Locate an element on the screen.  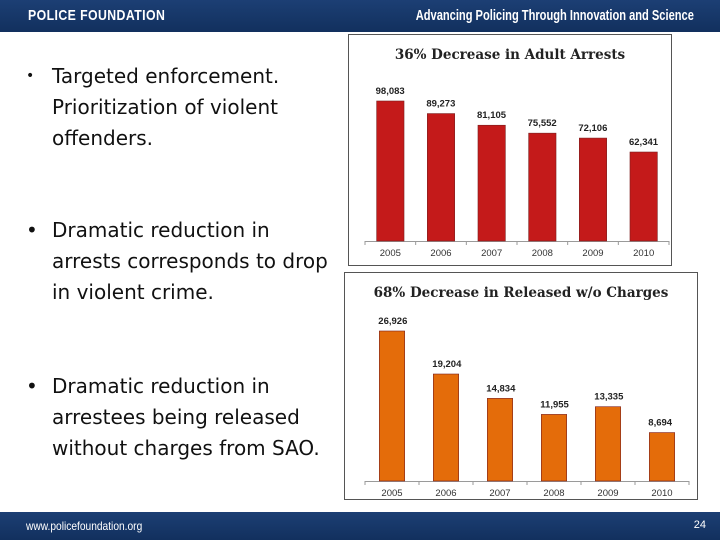
data-label: 72,106 is located at coordinates (592, 128).